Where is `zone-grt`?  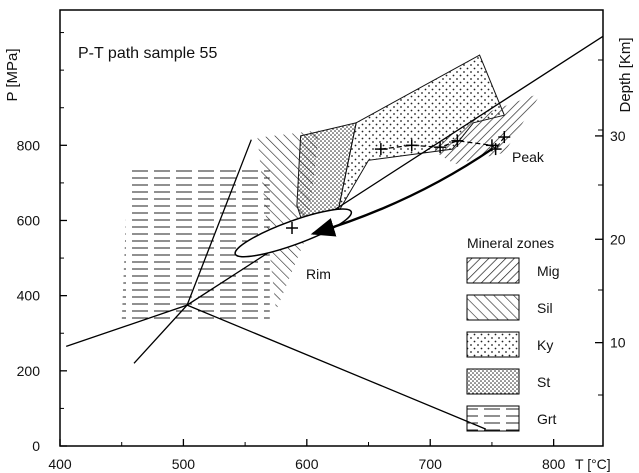
zone-grt is located at coordinates (195, 245).